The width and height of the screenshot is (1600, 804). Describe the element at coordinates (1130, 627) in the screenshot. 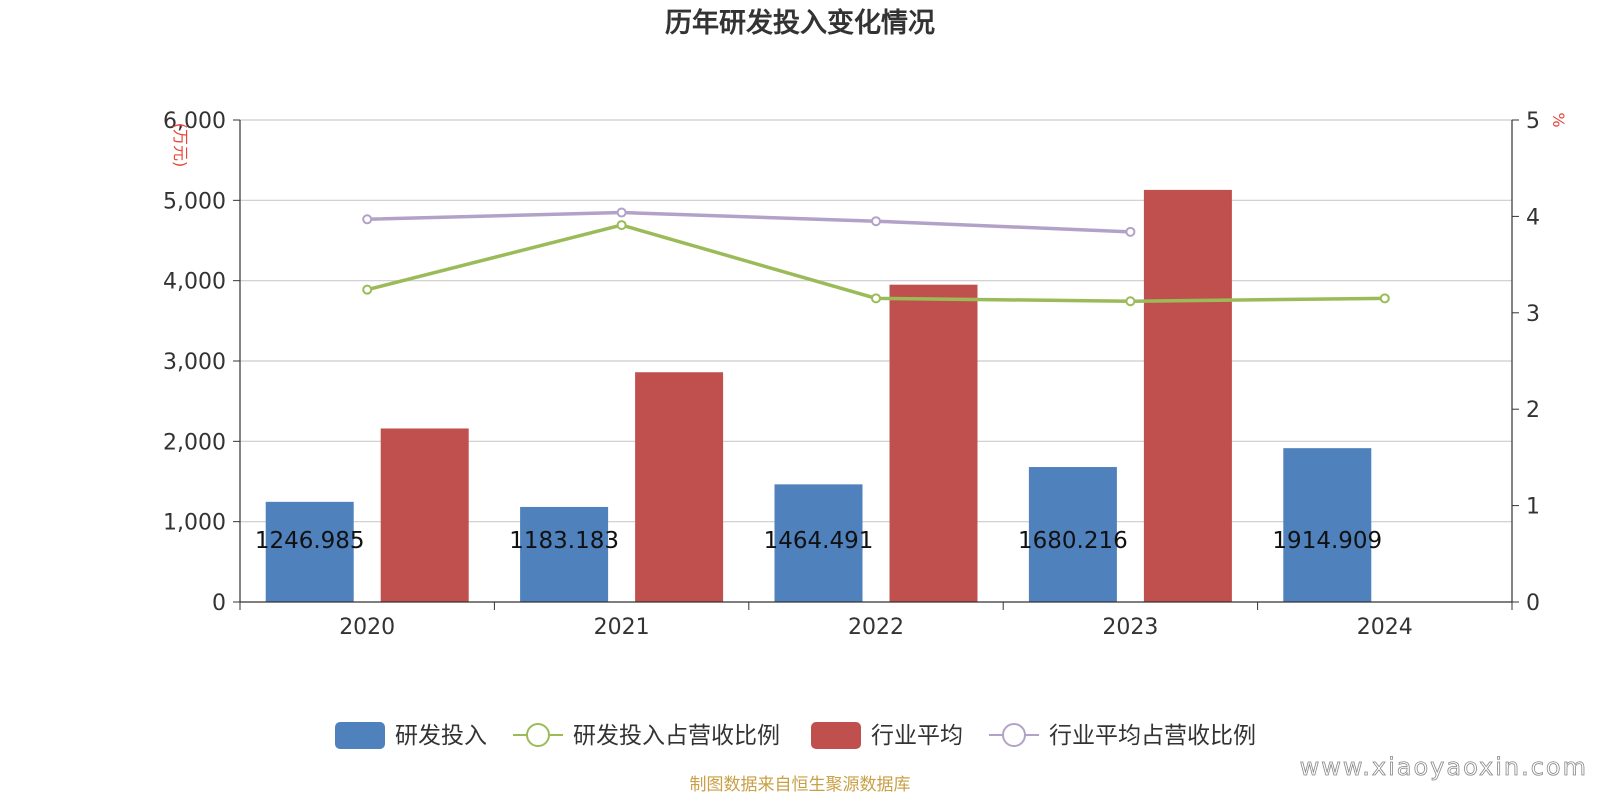

I see `x-axis-tick-label: 2023` at that location.